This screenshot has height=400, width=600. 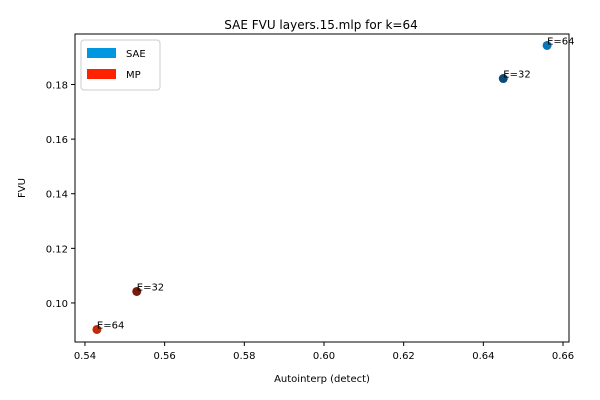 What do you see at coordinates (322, 379) in the screenshot?
I see `x-axis-label: Autointerp (detect)` at bounding box center [322, 379].